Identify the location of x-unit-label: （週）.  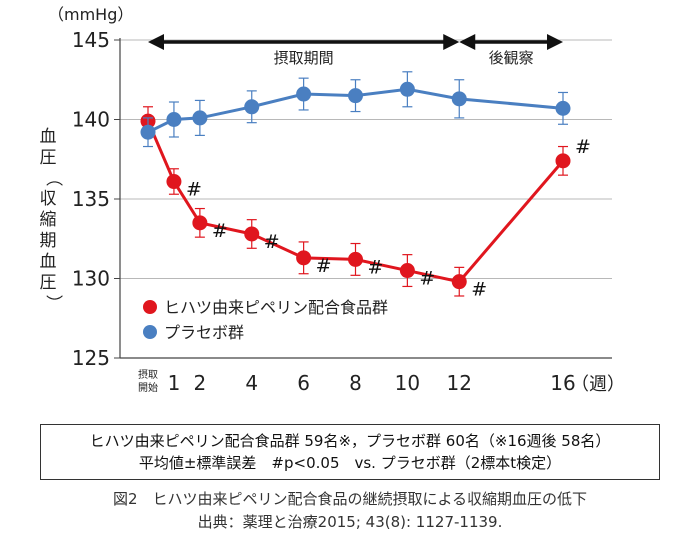
(598, 384).